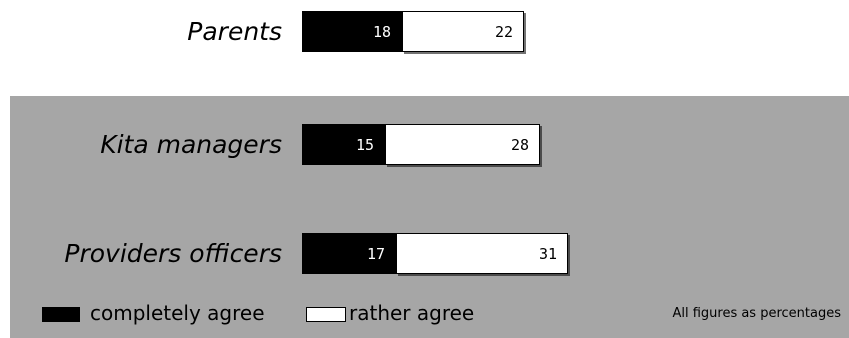  What do you see at coordinates (519, 145) in the screenshot?
I see `data-label: 28` at bounding box center [519, 145].